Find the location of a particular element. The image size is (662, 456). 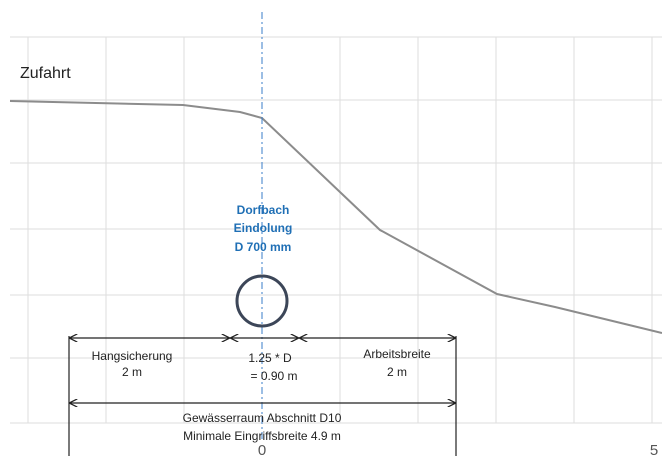

hangsicherung-value: 2 m is located at coordinates (132, 372).